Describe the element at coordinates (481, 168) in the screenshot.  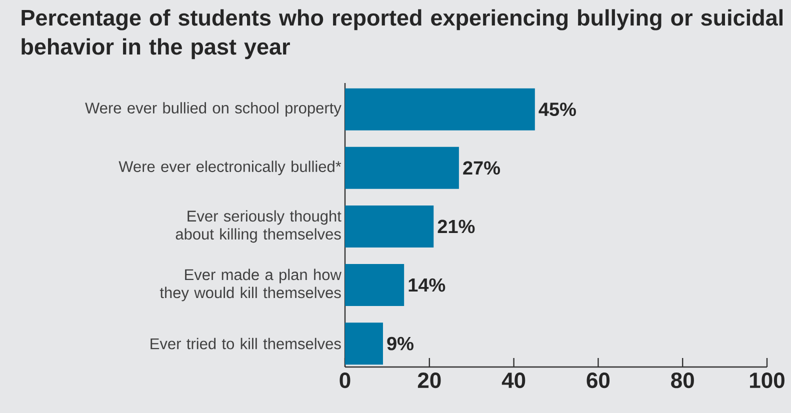
I see `data-label: 27%` at that location.